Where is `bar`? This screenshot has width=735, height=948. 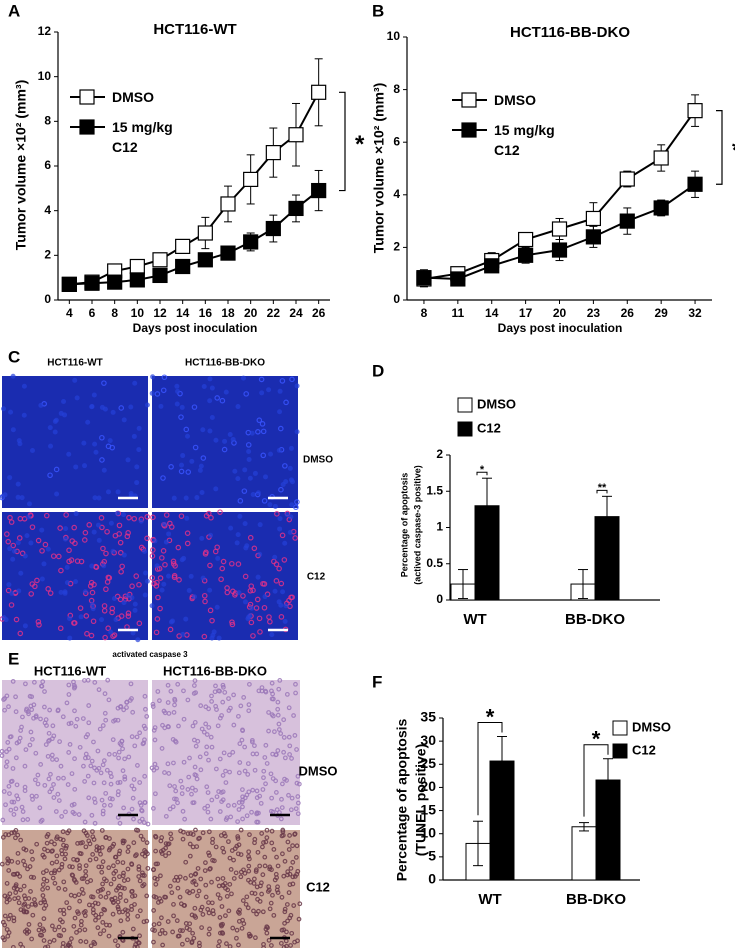
bar is located at coordinates (502, 820).